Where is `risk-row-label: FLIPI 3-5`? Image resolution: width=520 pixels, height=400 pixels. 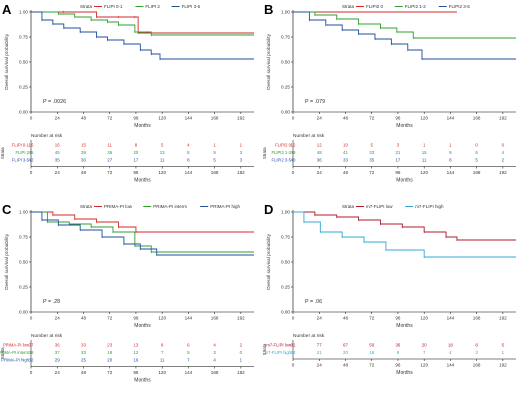
risk-row-label: FLIPI 3-5 is located at coordinates (21, 160).